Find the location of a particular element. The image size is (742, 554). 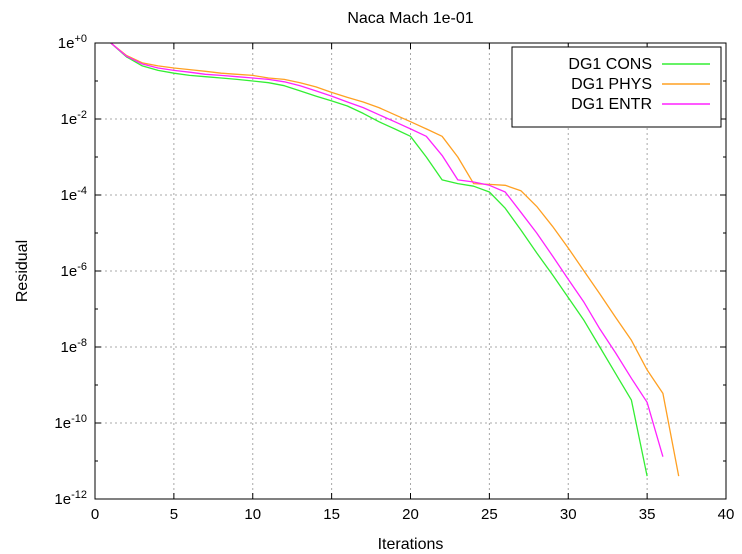

y-tick-exponent: -4 is located at coordinates (82, 191).